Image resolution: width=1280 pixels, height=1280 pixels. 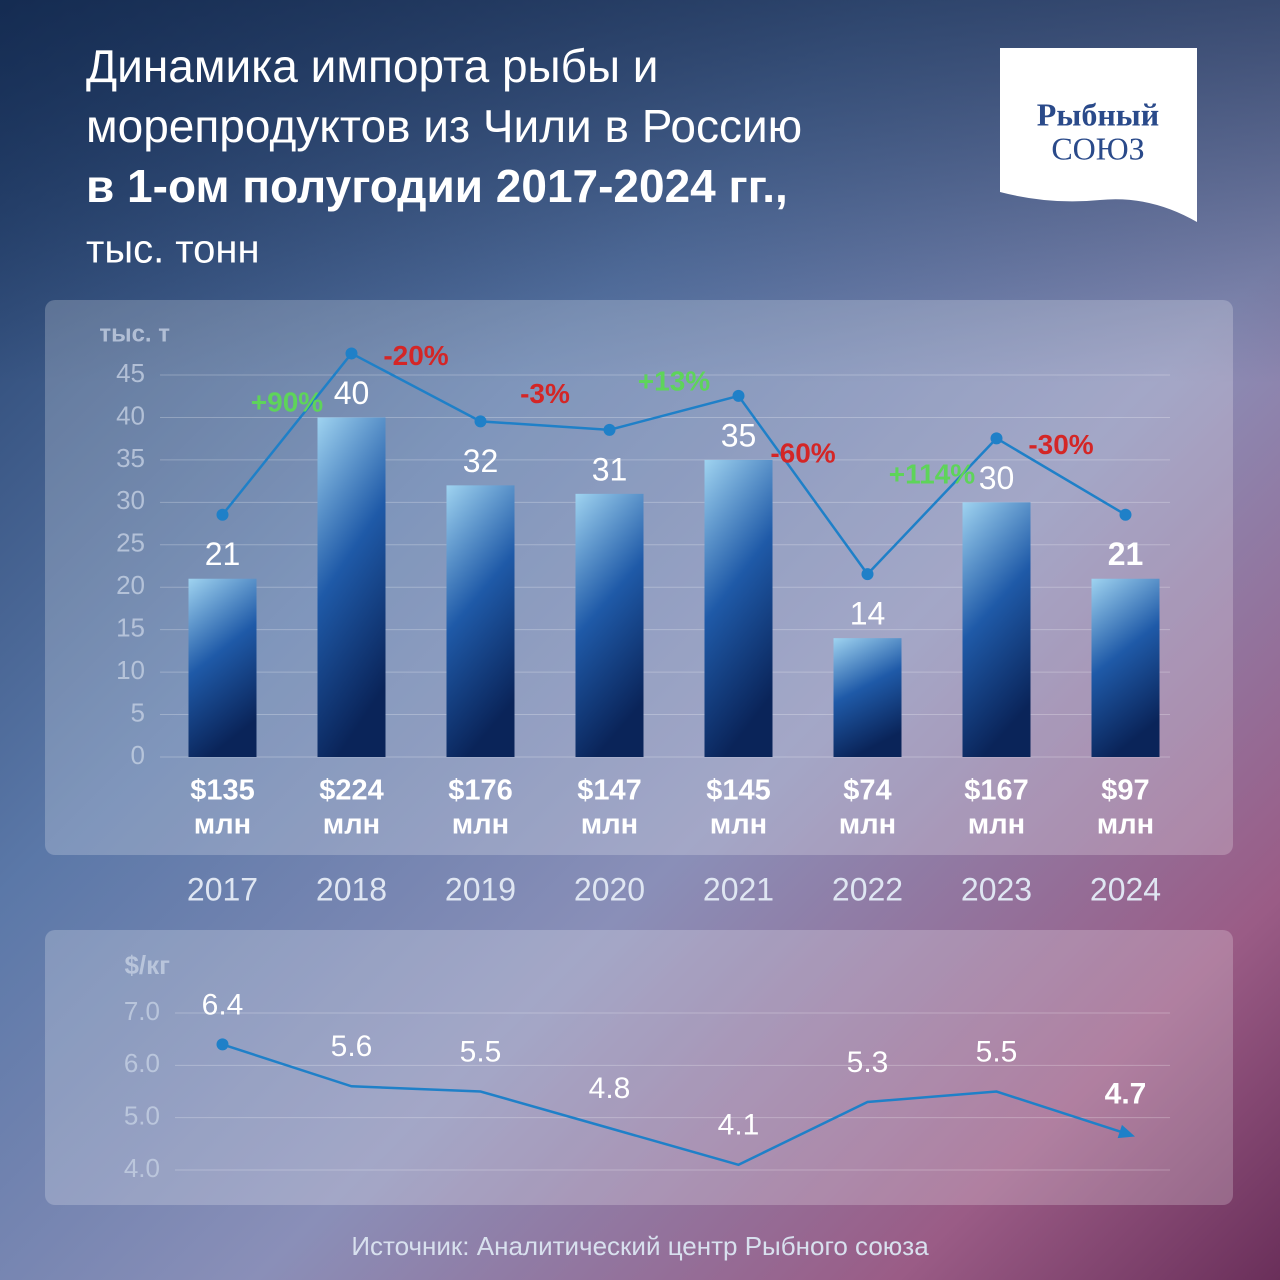 I want to click on y-tick-label: 7.0, so click(x=142, y=1011).